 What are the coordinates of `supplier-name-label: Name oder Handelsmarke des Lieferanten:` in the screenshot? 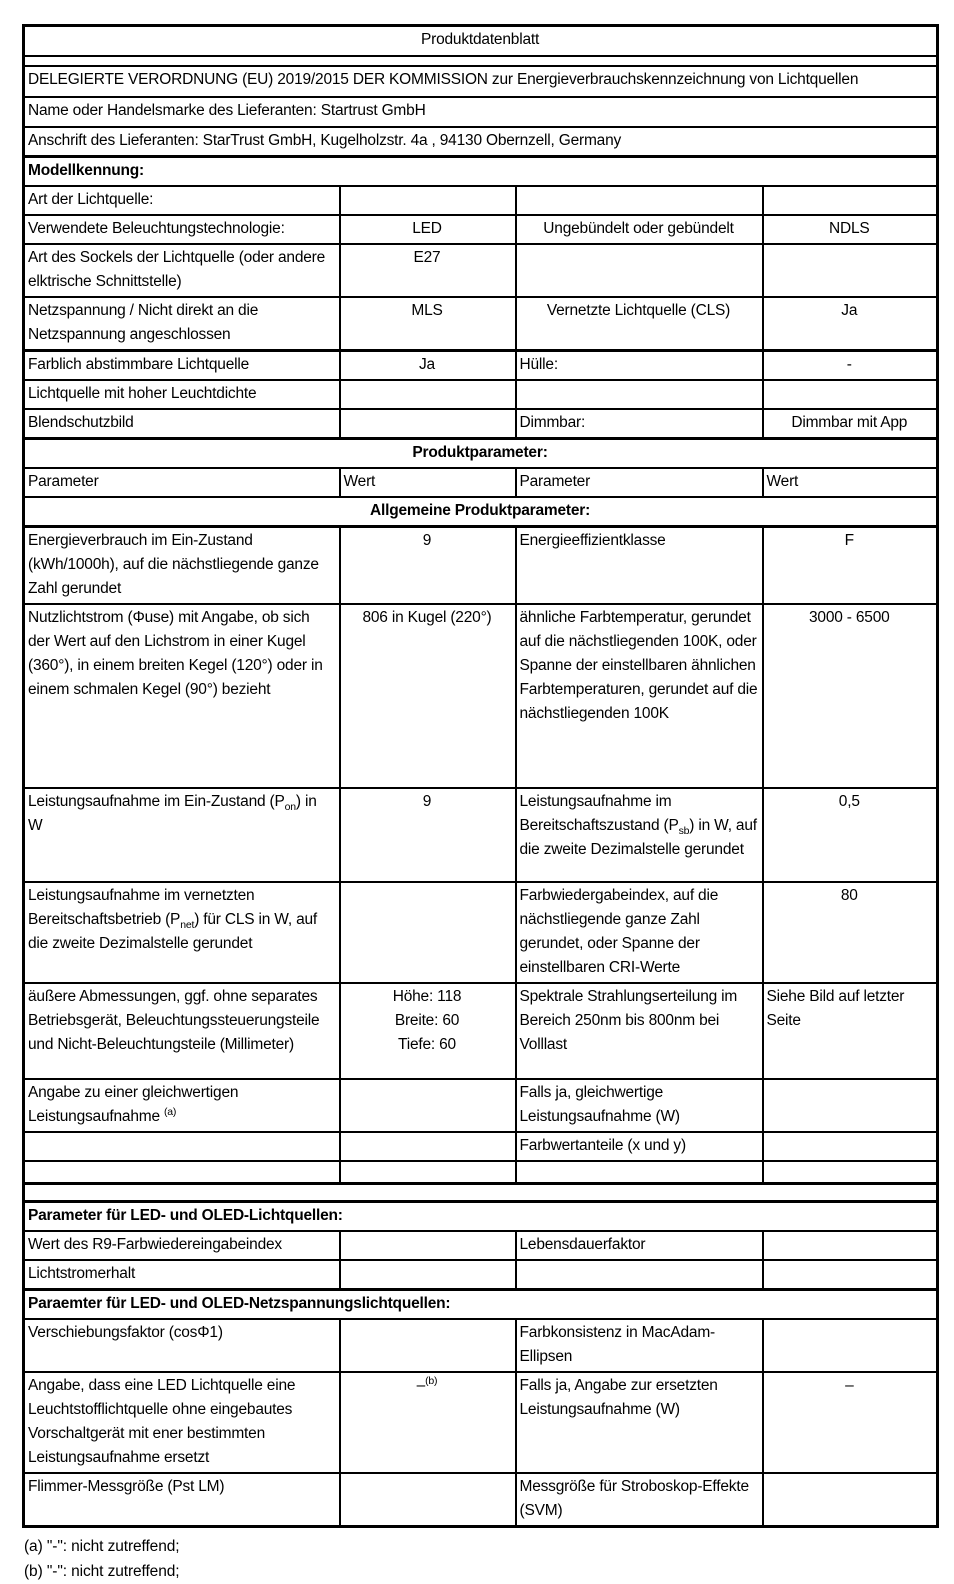 It's located at (172, 110).